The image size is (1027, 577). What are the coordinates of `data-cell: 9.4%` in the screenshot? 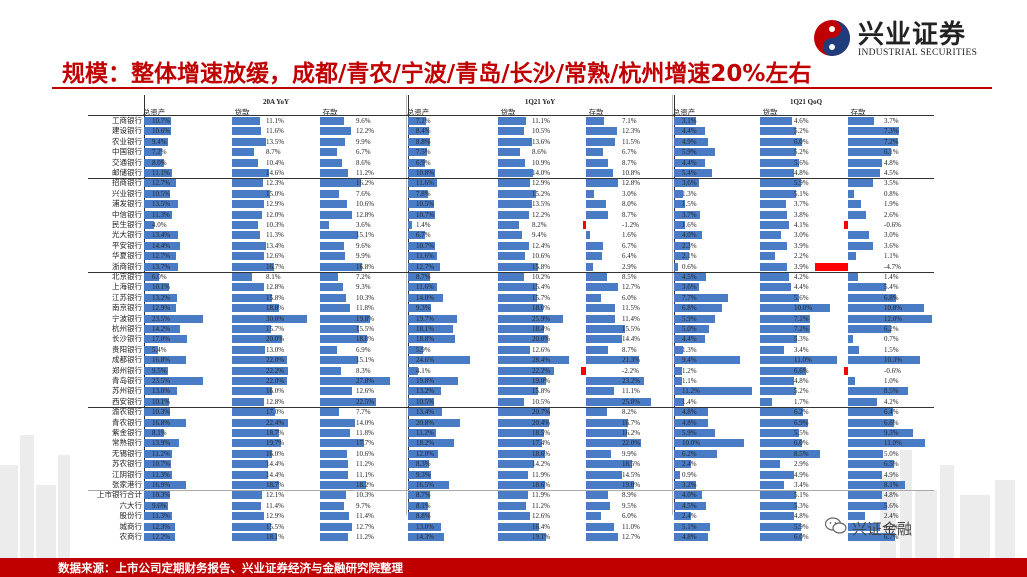 It's located at (187, 142).